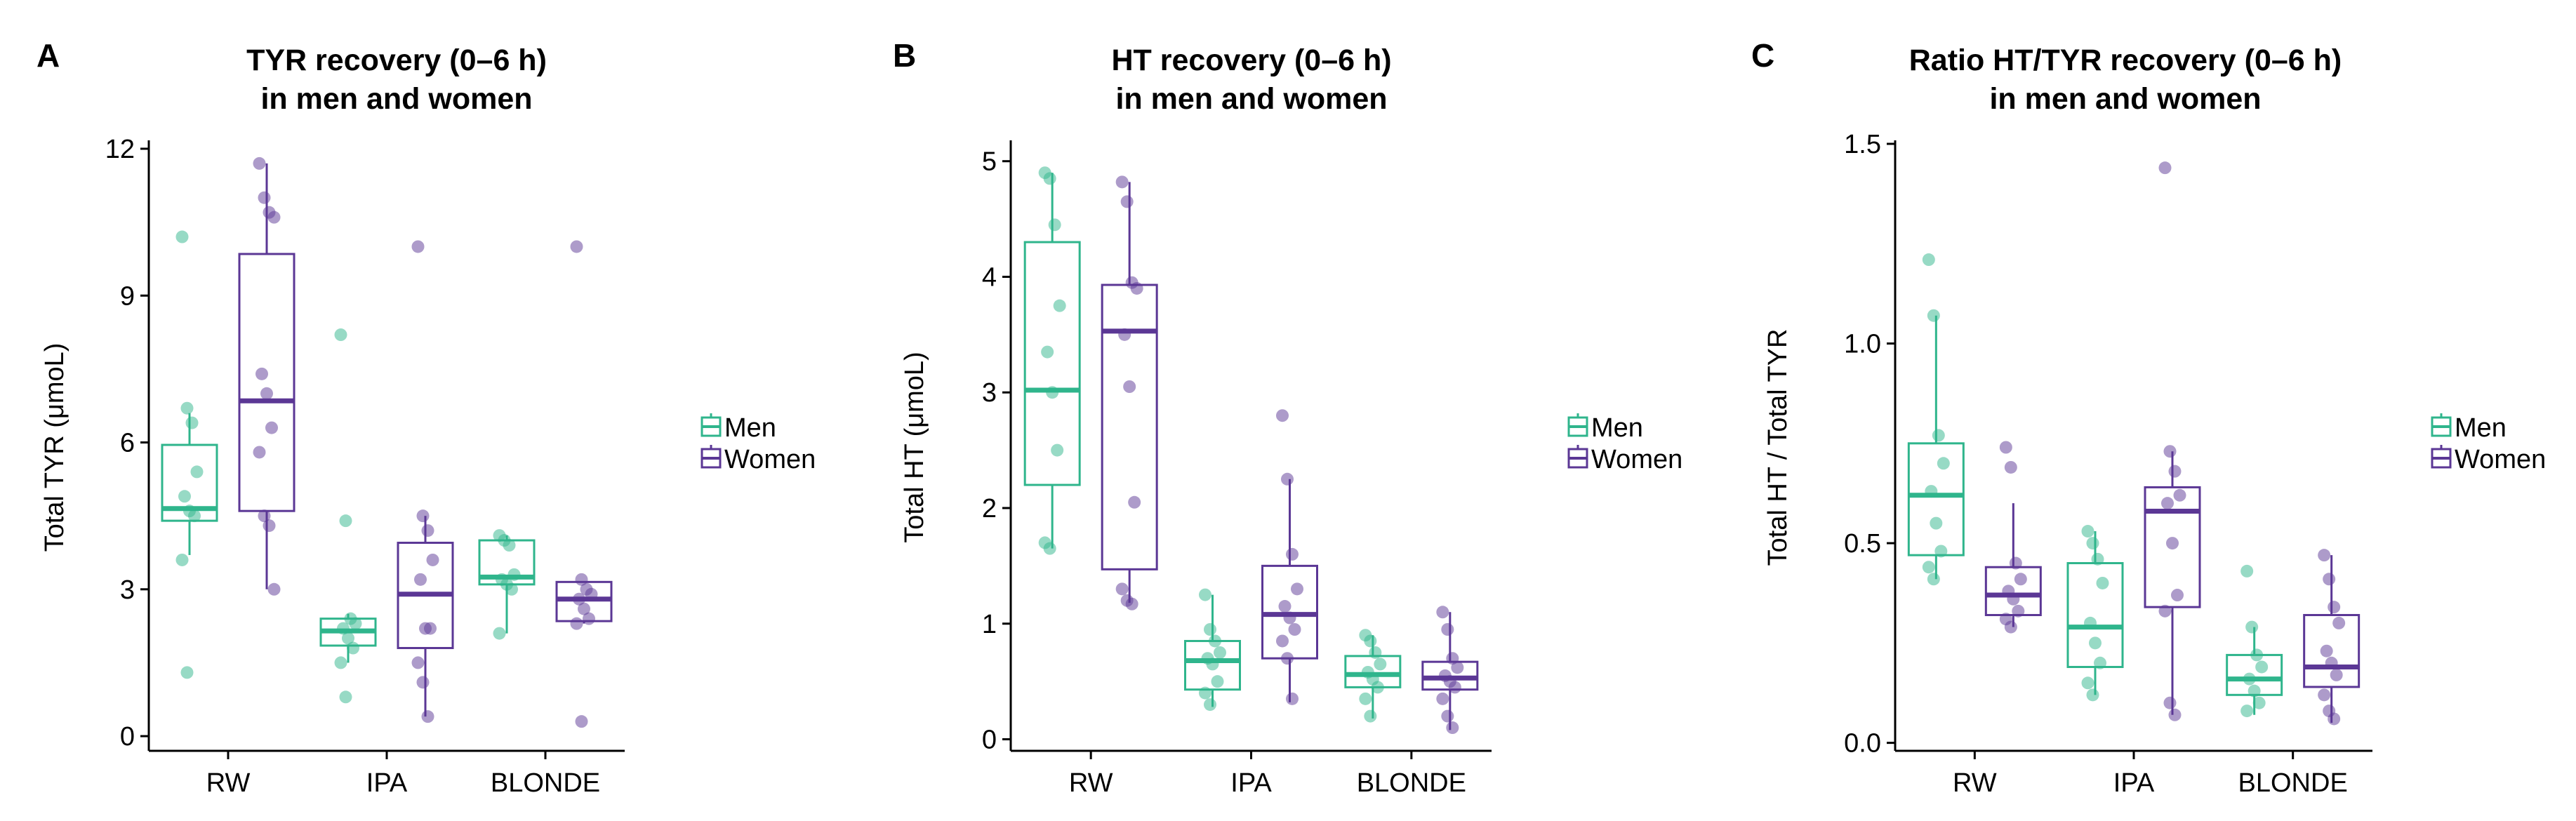 Image resolution: width=2576 pixels, height=821 pixels. I want to click on chart-title-line-1: TYR recovery (0–6 h), so click(397, 60).